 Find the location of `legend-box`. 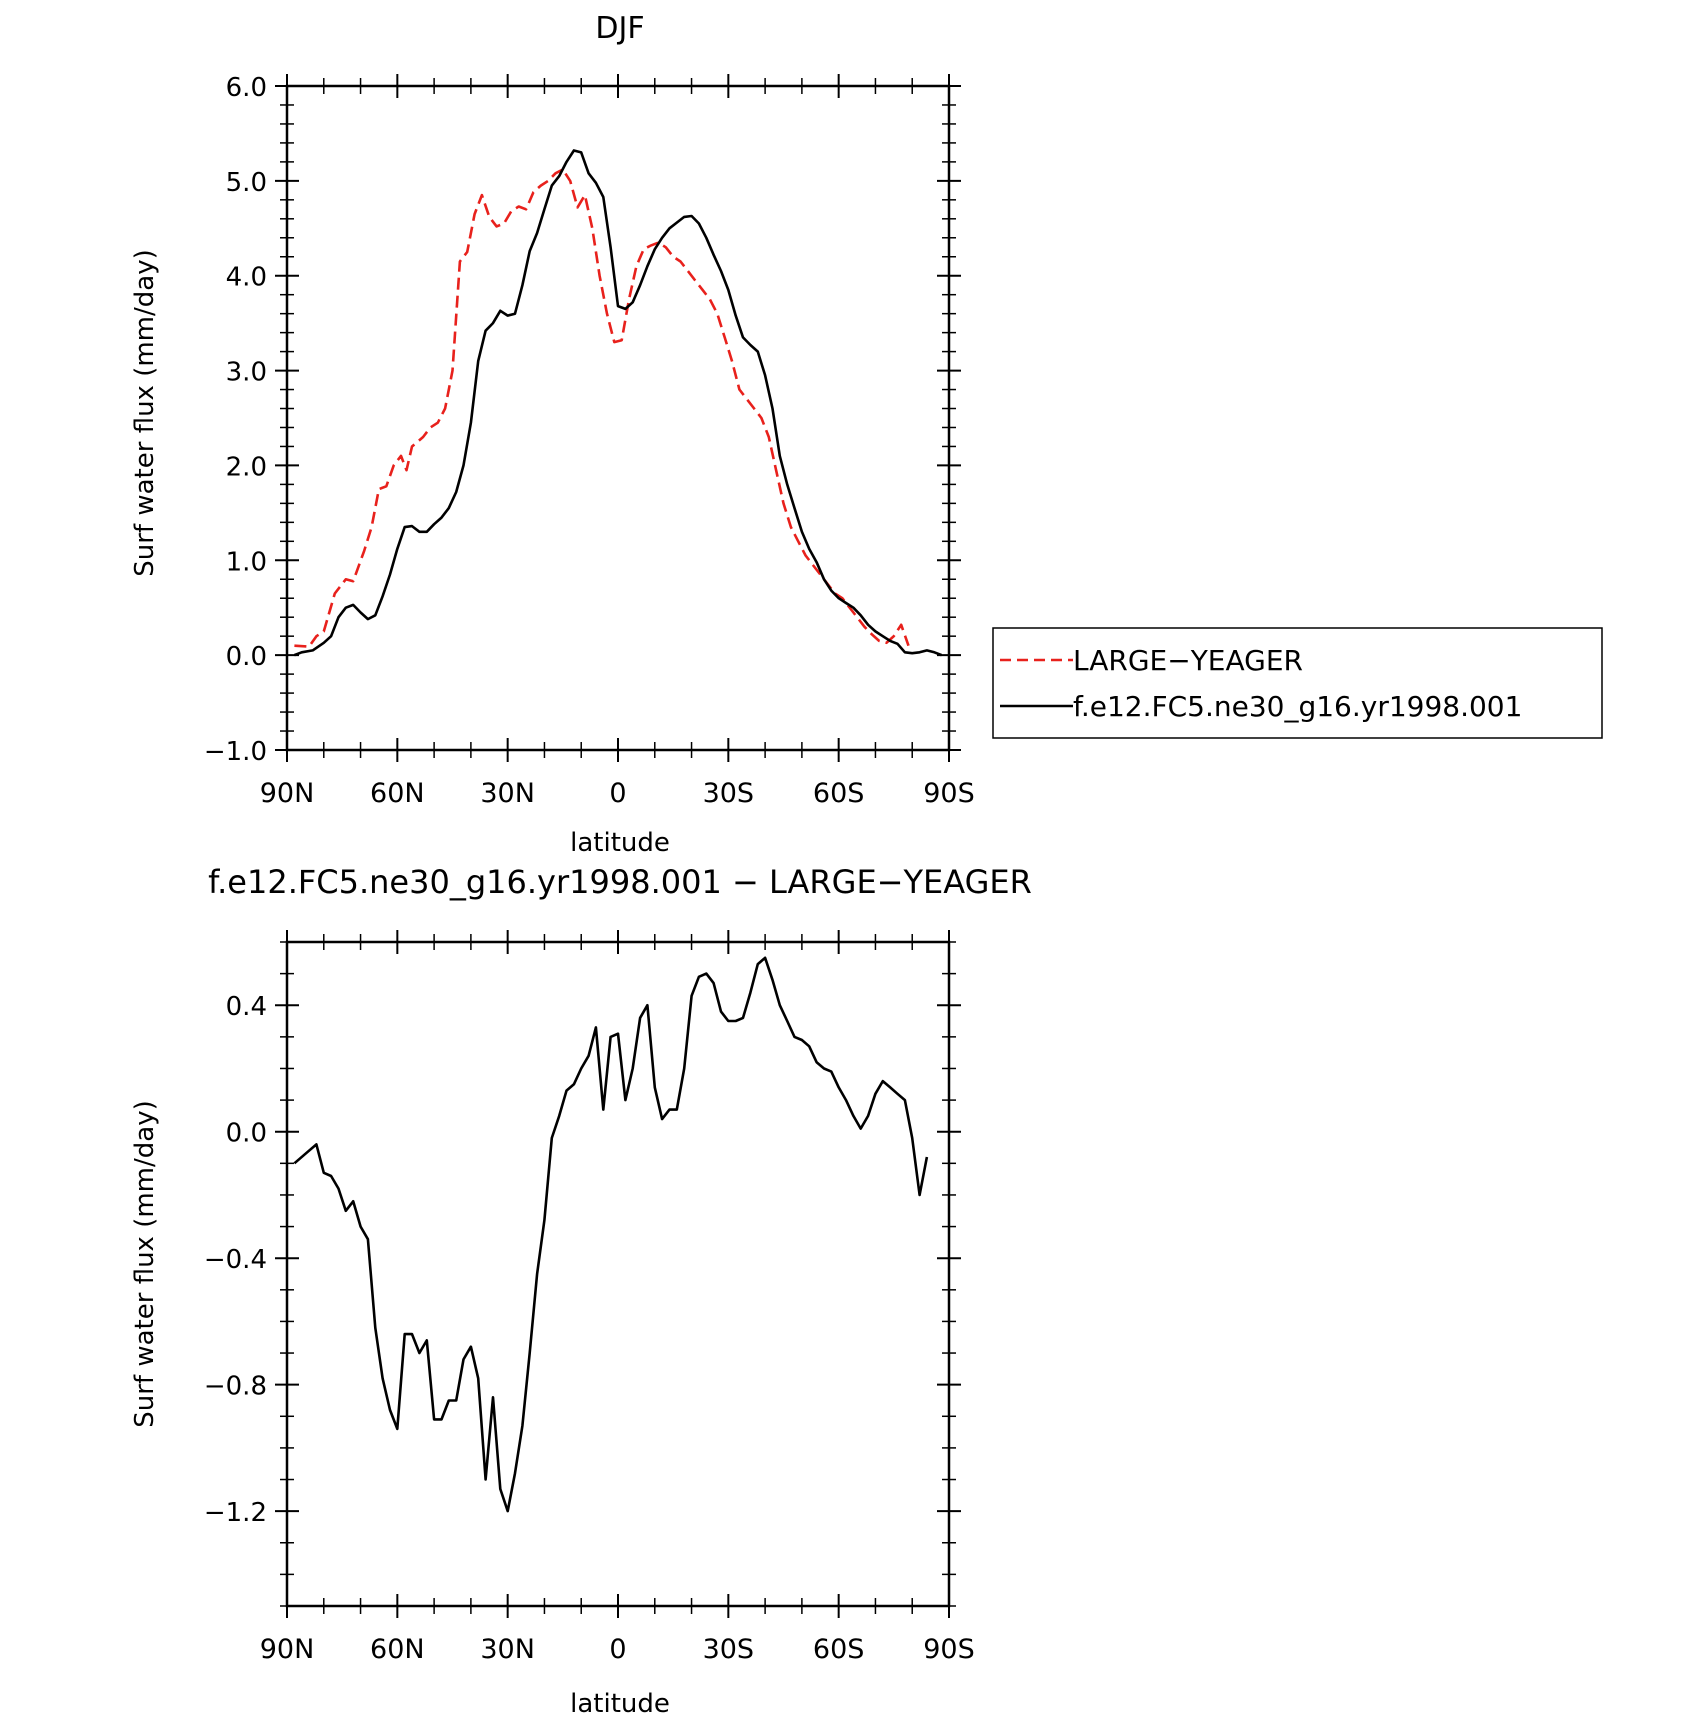

legend-box is located at coordinates (1297, 683).